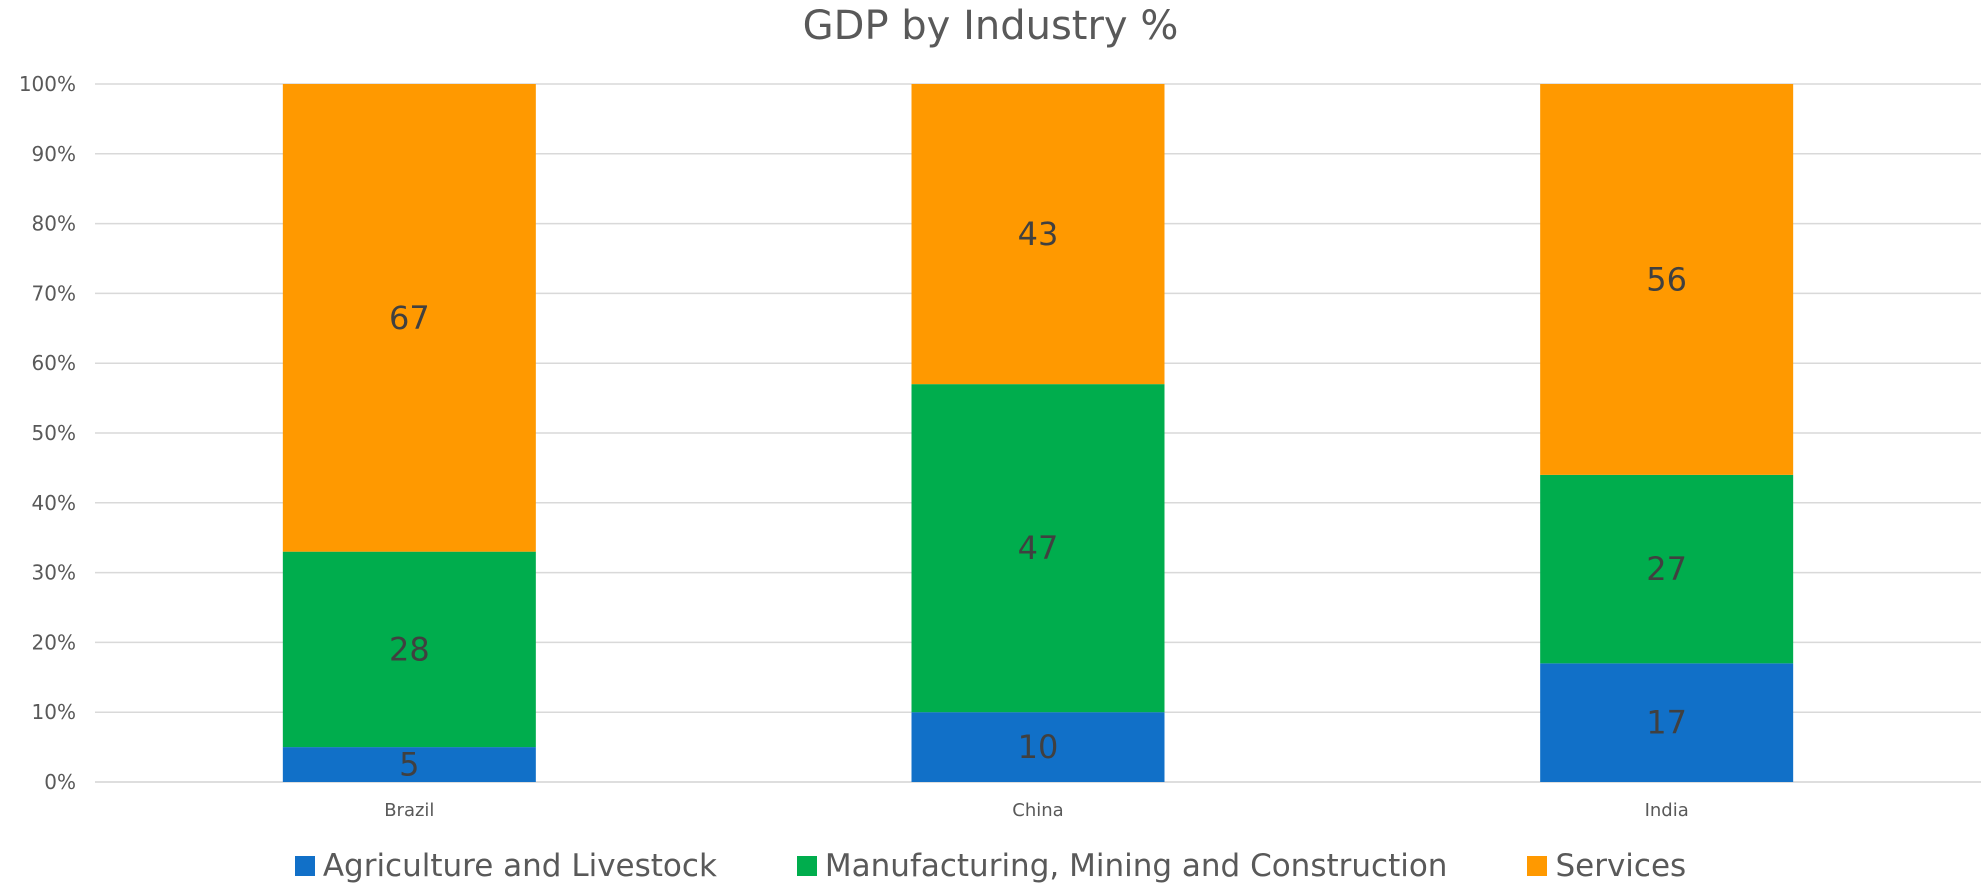  I want to click on data-label: 56, so click(1666, 279).